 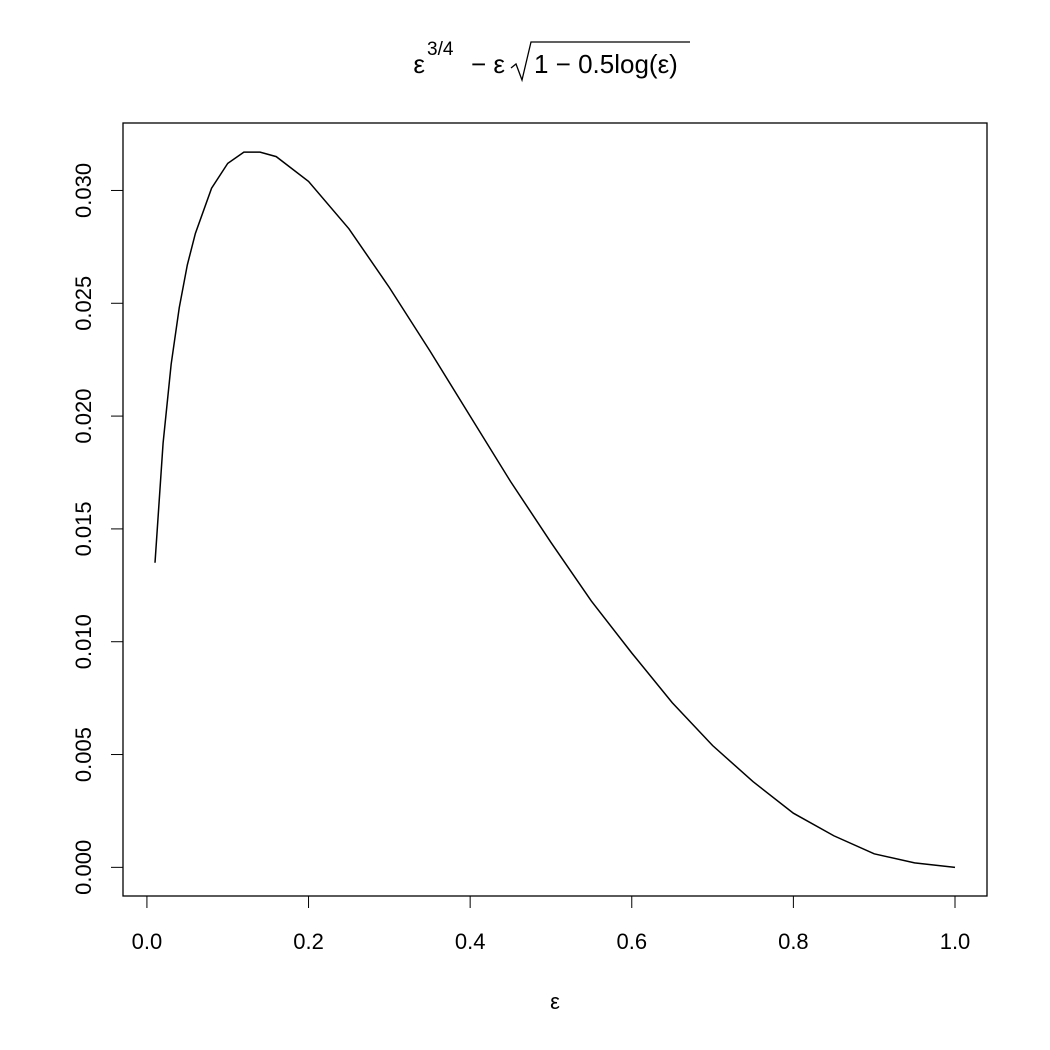 I want to click on title-middle: − ε, so click(x=488, y=64).